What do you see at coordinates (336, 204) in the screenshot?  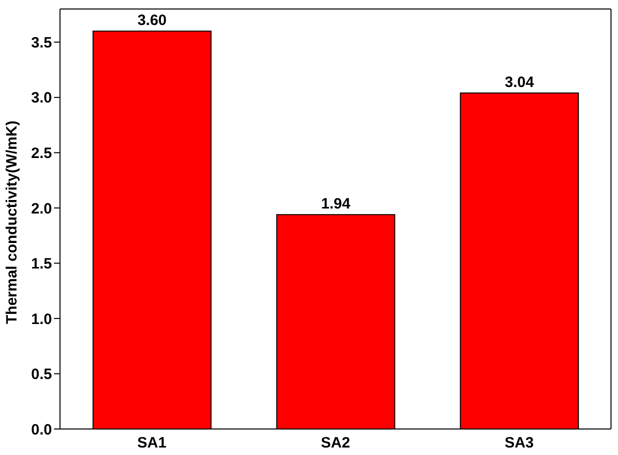 I see `data-label: 1.94` at bounding box center [336, 204].